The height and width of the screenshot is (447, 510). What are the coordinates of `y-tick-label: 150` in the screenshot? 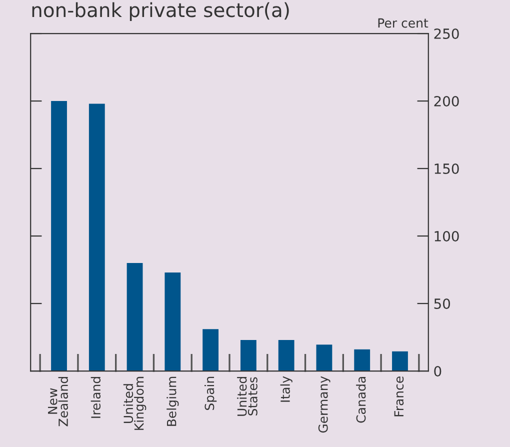 It's located at (446, 168).